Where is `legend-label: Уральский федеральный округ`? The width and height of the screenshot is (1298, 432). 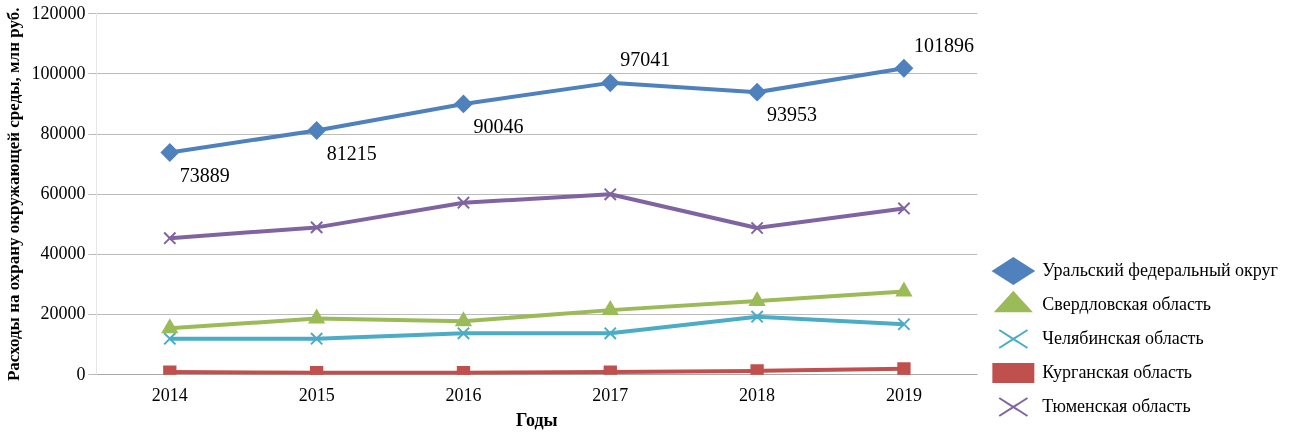
legend-label: Уральский федеральный округ is located at coordinates (1160, 269).